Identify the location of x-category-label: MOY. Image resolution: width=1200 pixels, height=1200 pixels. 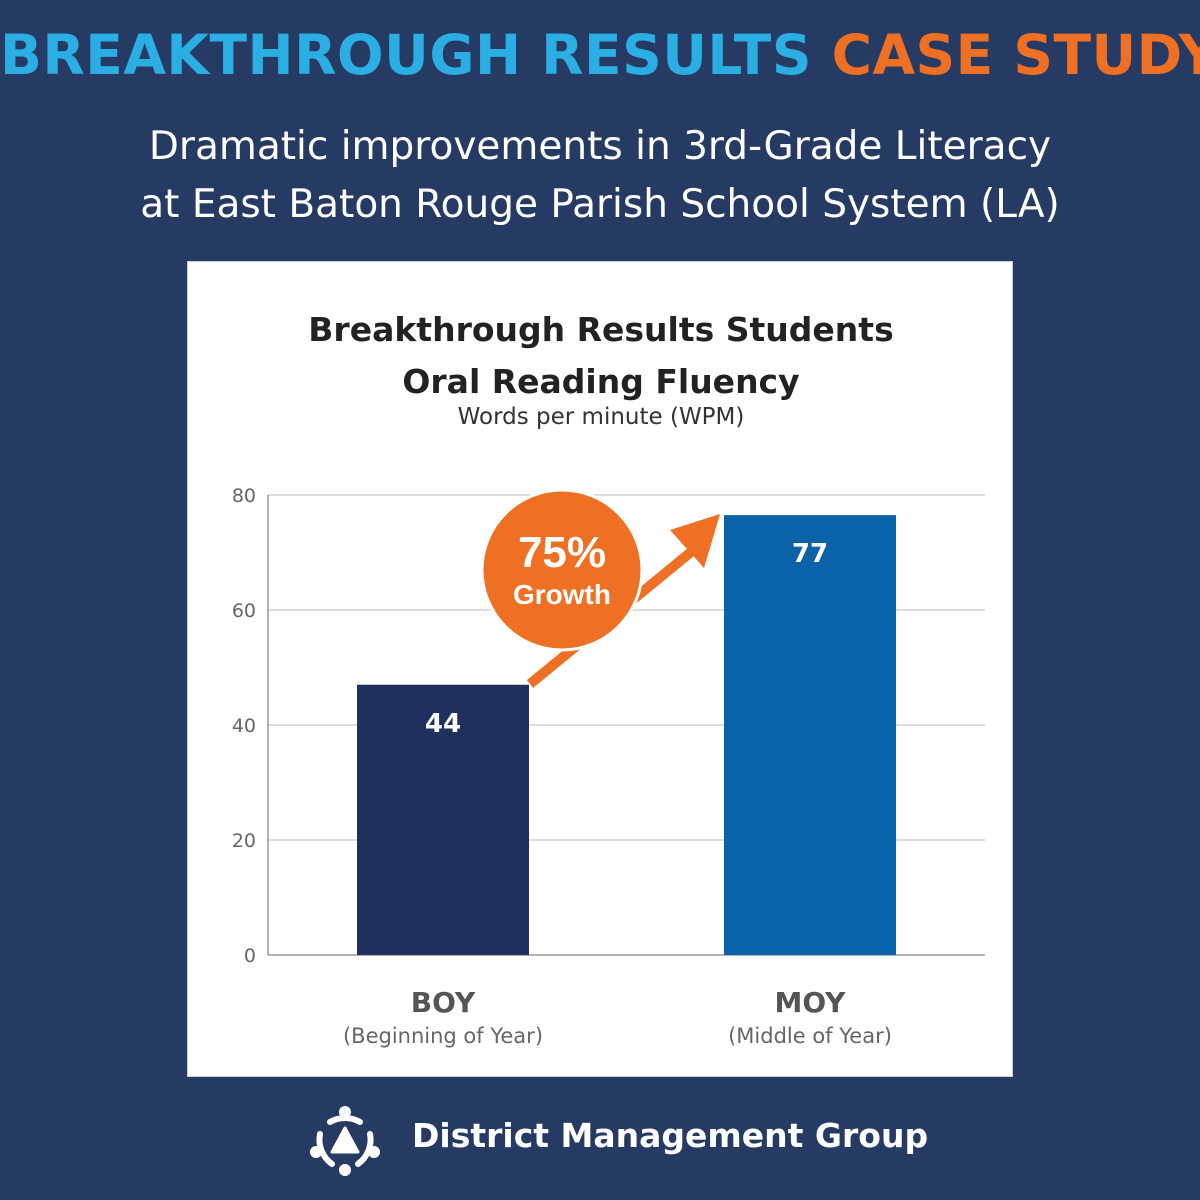
(811, 1002).